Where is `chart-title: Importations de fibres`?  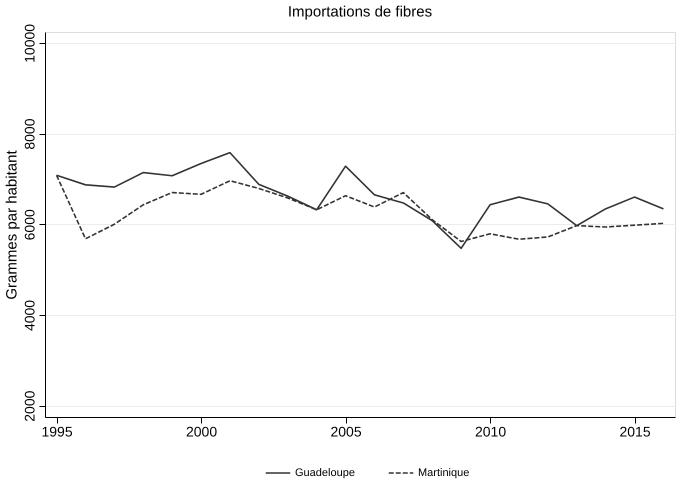 chart-title: Importations de fibres is located at coordinates (360, 11).